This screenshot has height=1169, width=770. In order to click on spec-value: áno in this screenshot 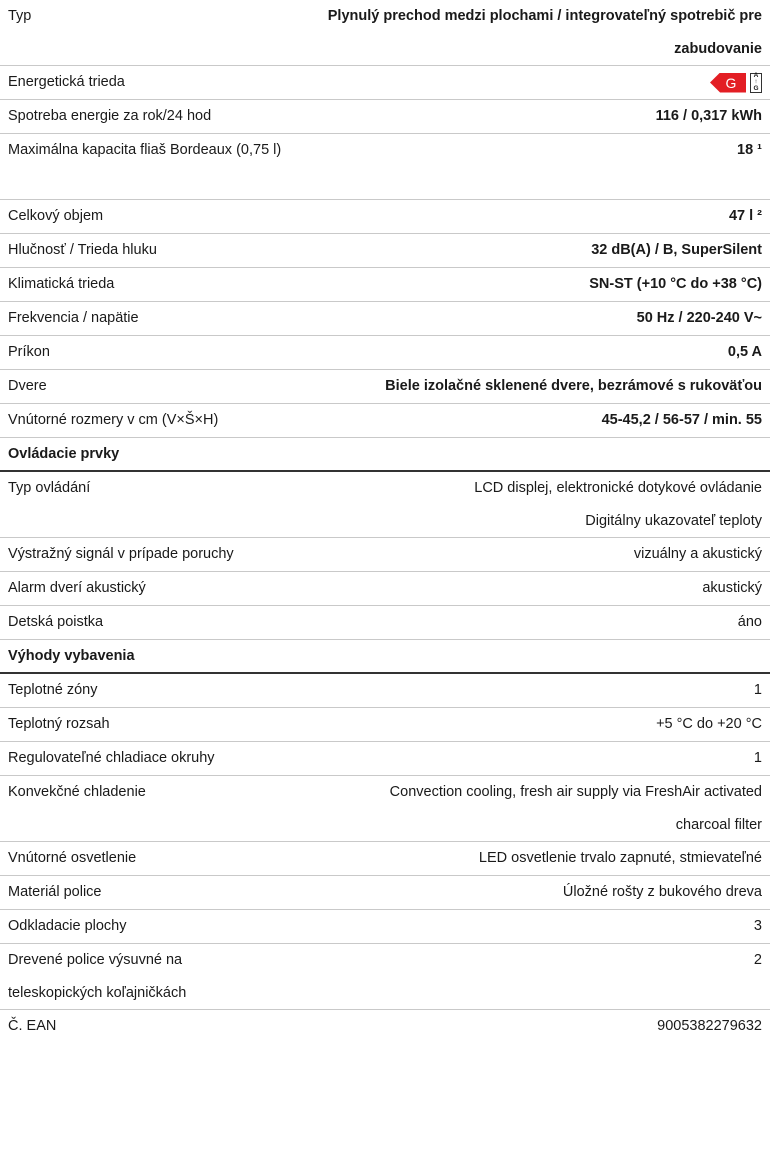, I will do `click(749, 622)`.